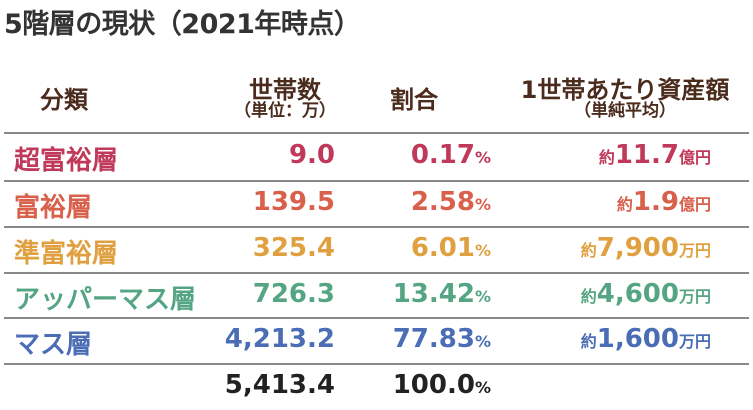  I want to click on share-value: 13.42%, so click(441, 294).